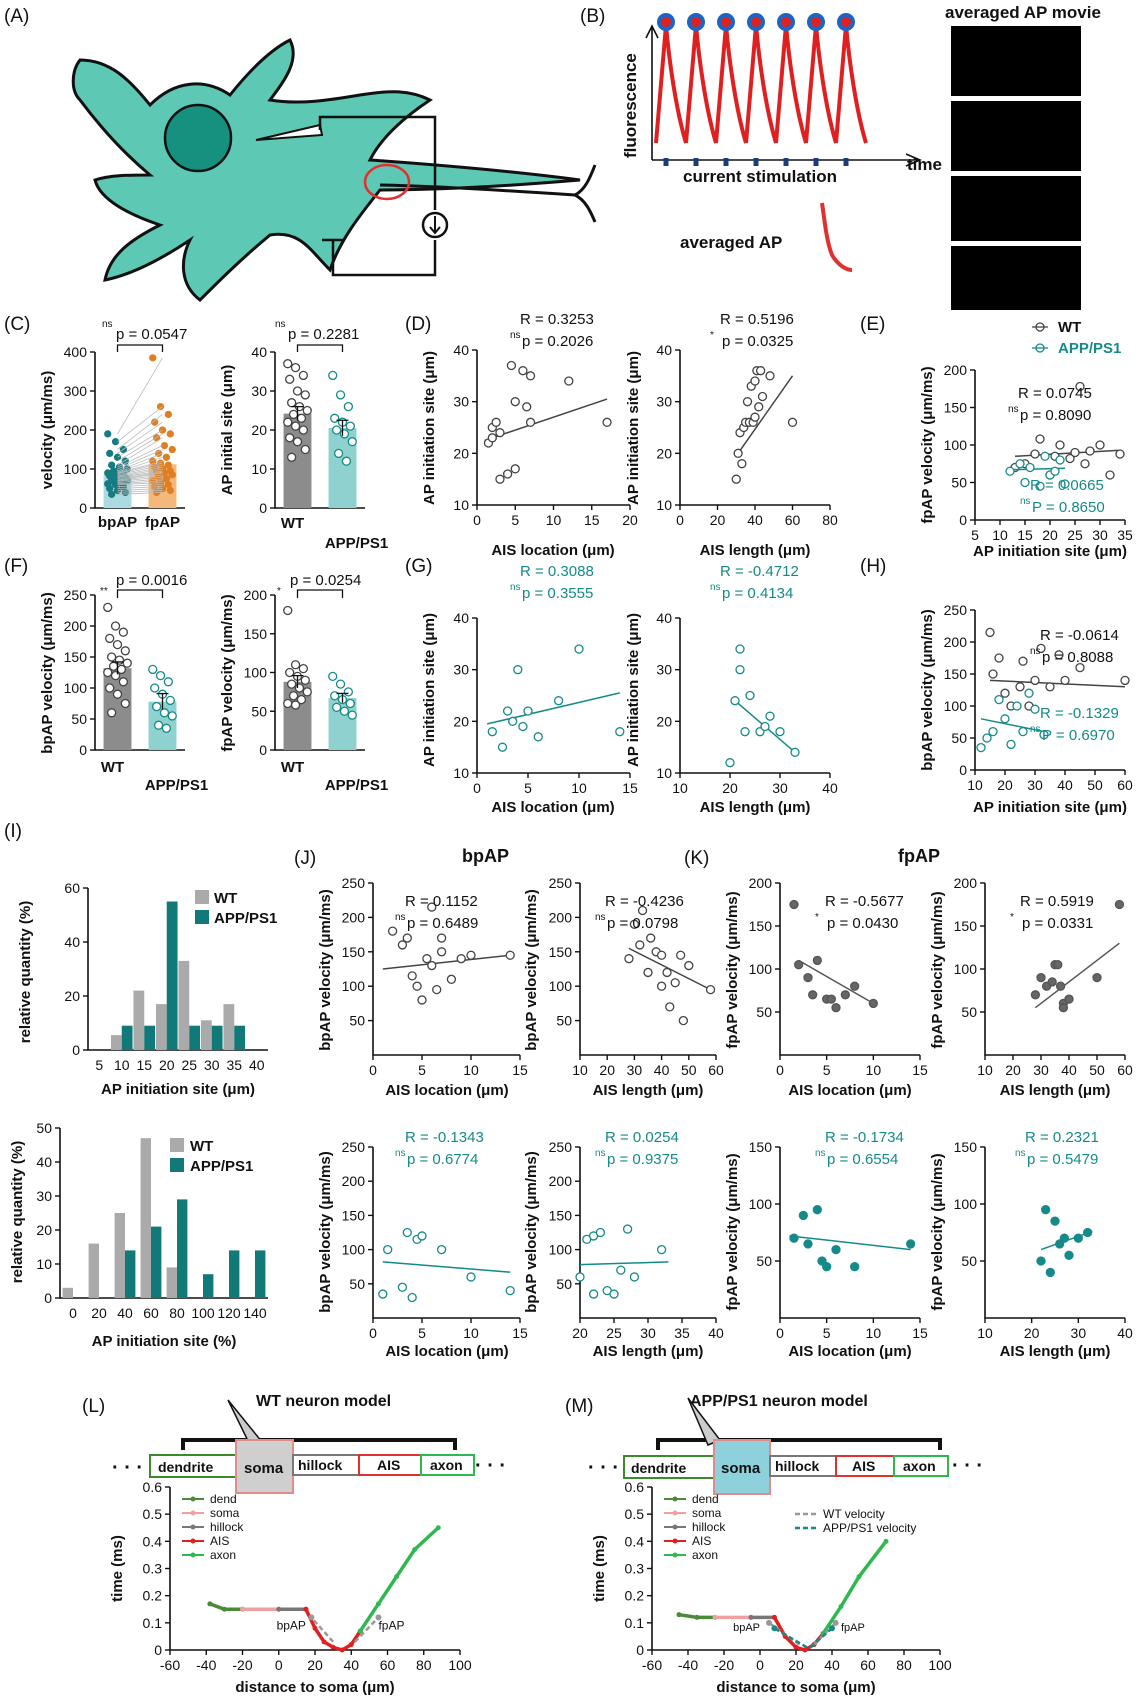 The height and width of the screenshot is (1703, 1139). I want to click on k-stat-2-p: p = 0.0331, so click(1057, 923).